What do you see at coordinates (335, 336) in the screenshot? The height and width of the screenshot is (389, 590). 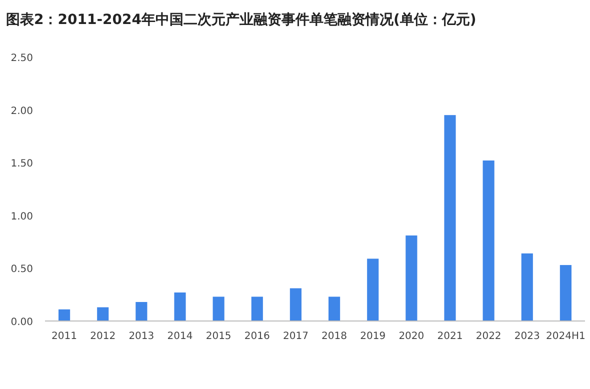 I see `x-tick-label: 2018` at bounding box center [335, 336].